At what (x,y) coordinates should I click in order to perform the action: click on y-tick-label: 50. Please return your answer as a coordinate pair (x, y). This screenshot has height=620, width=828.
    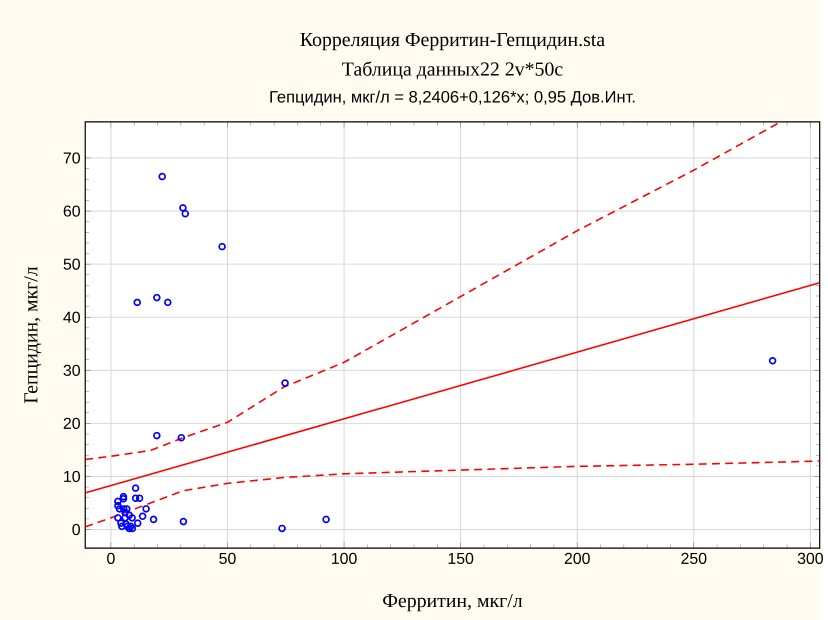
    Looking at the image, I should click on (72, 264).